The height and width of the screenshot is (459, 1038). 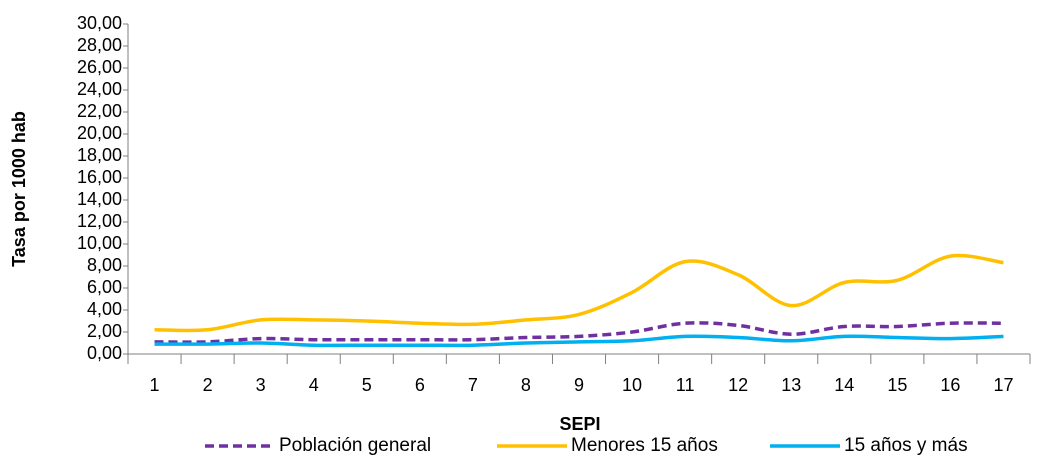 I want to click on y-tick-label: 20,00, so click(x=99, y=133).